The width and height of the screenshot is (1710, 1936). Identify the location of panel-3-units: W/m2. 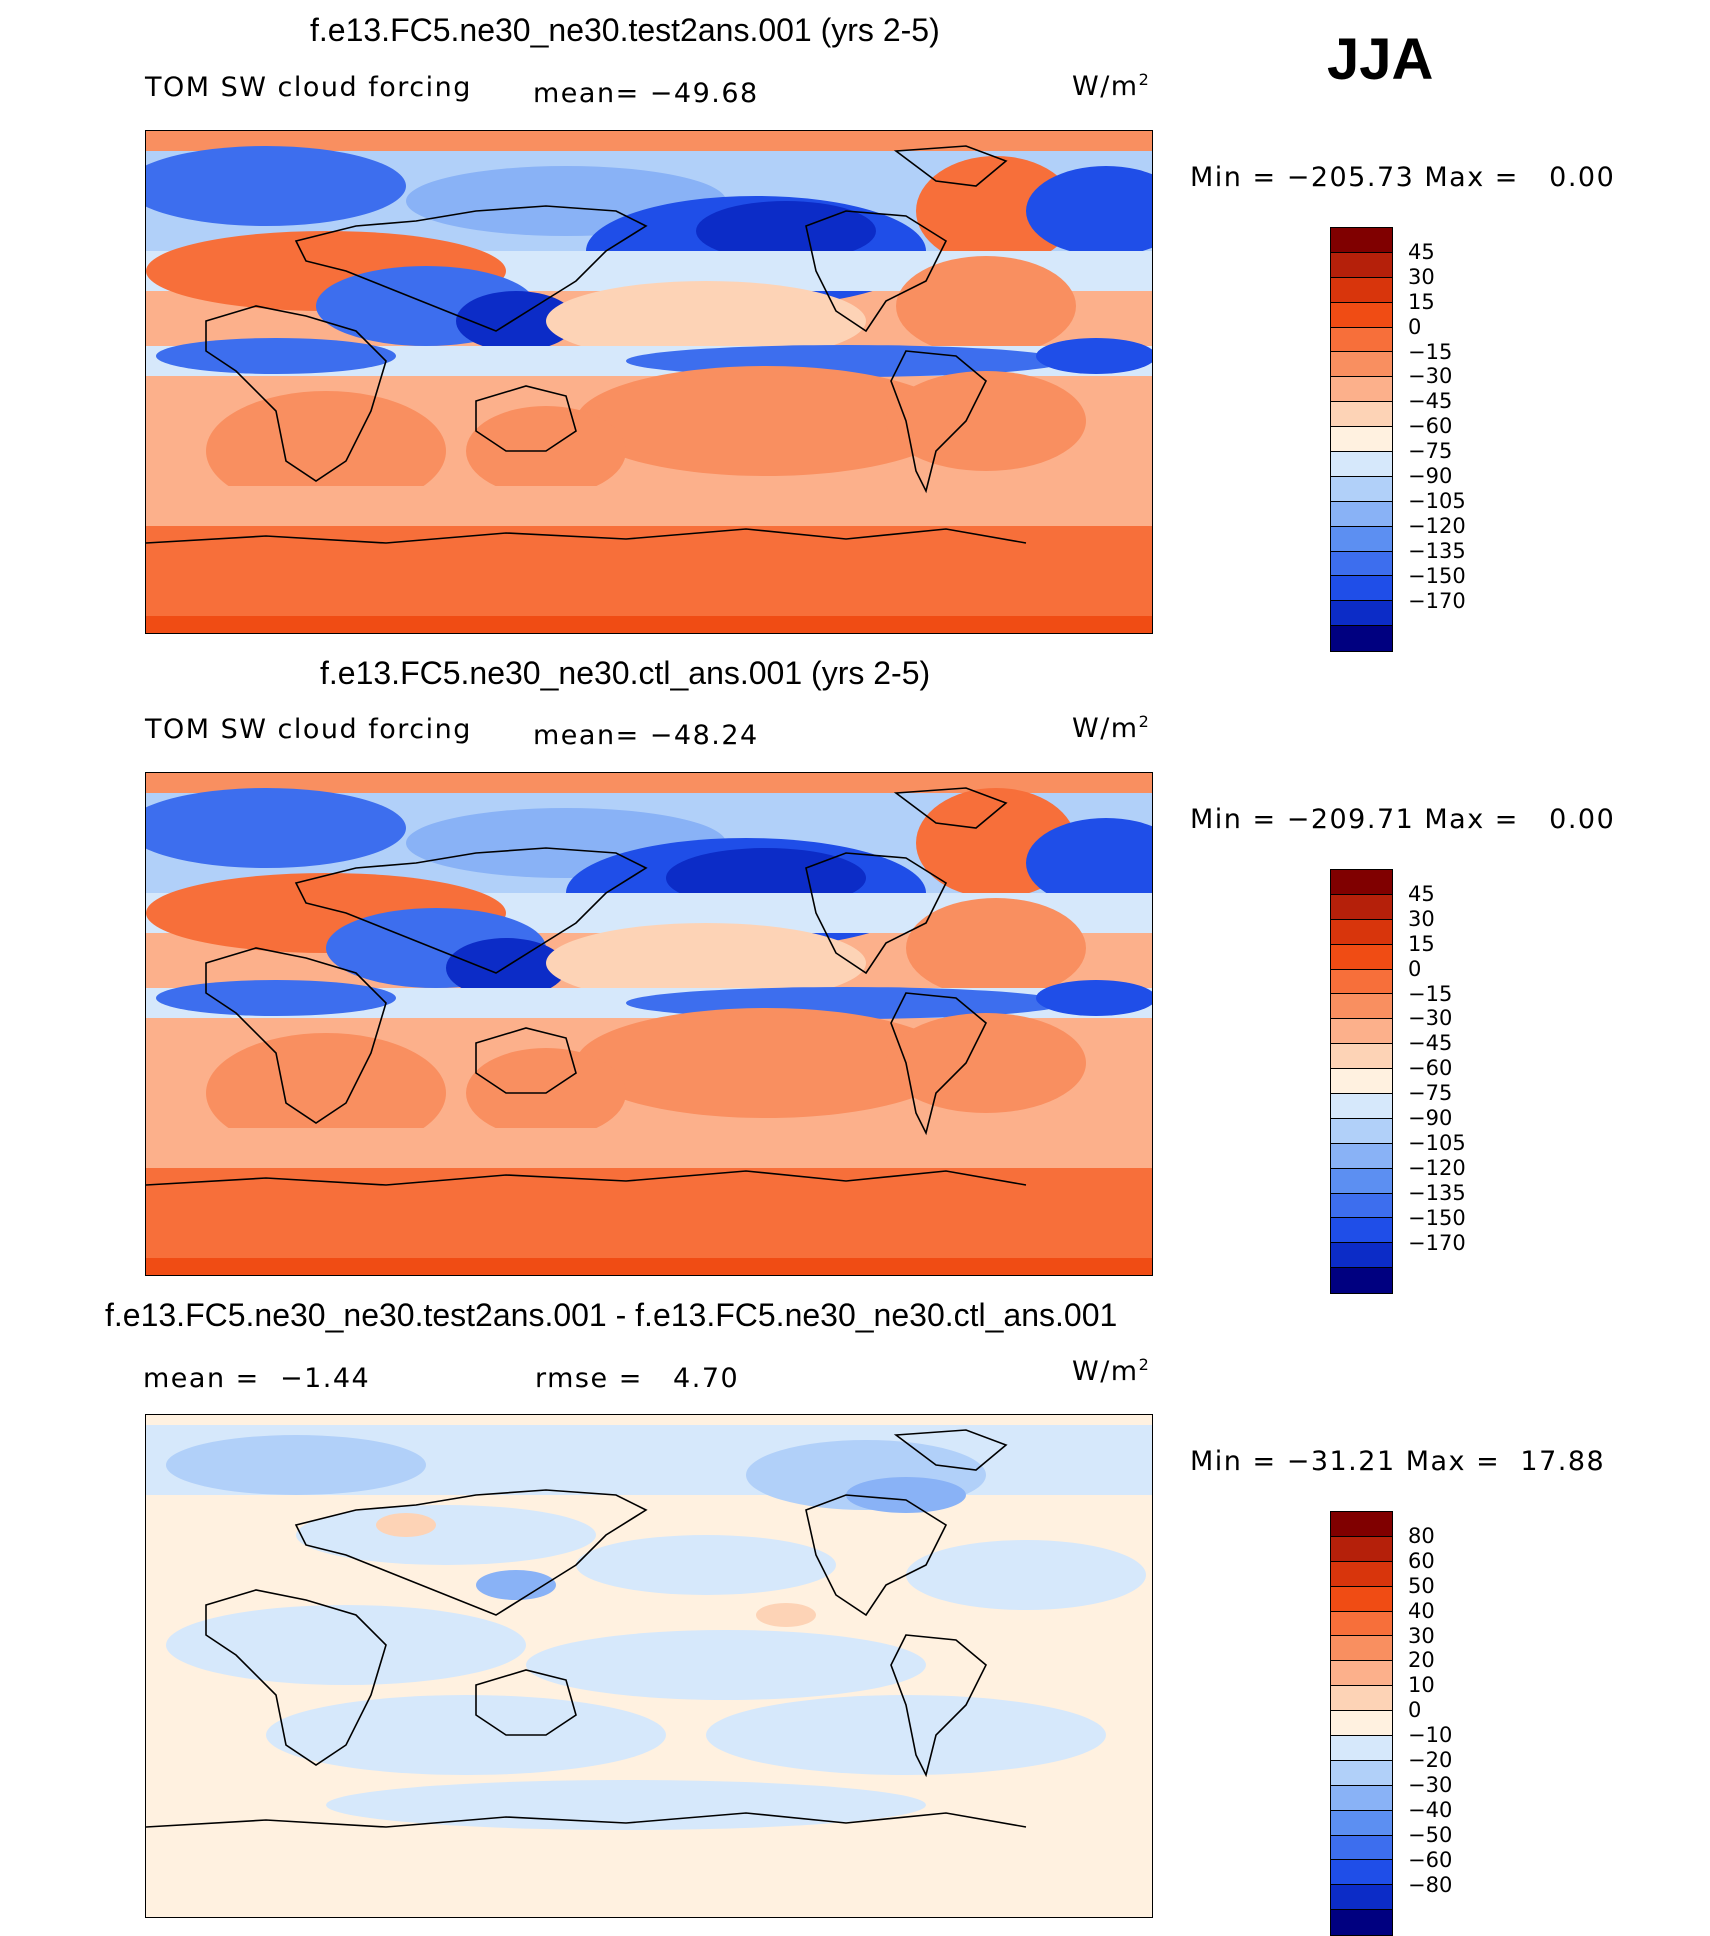
(1111, 1371).